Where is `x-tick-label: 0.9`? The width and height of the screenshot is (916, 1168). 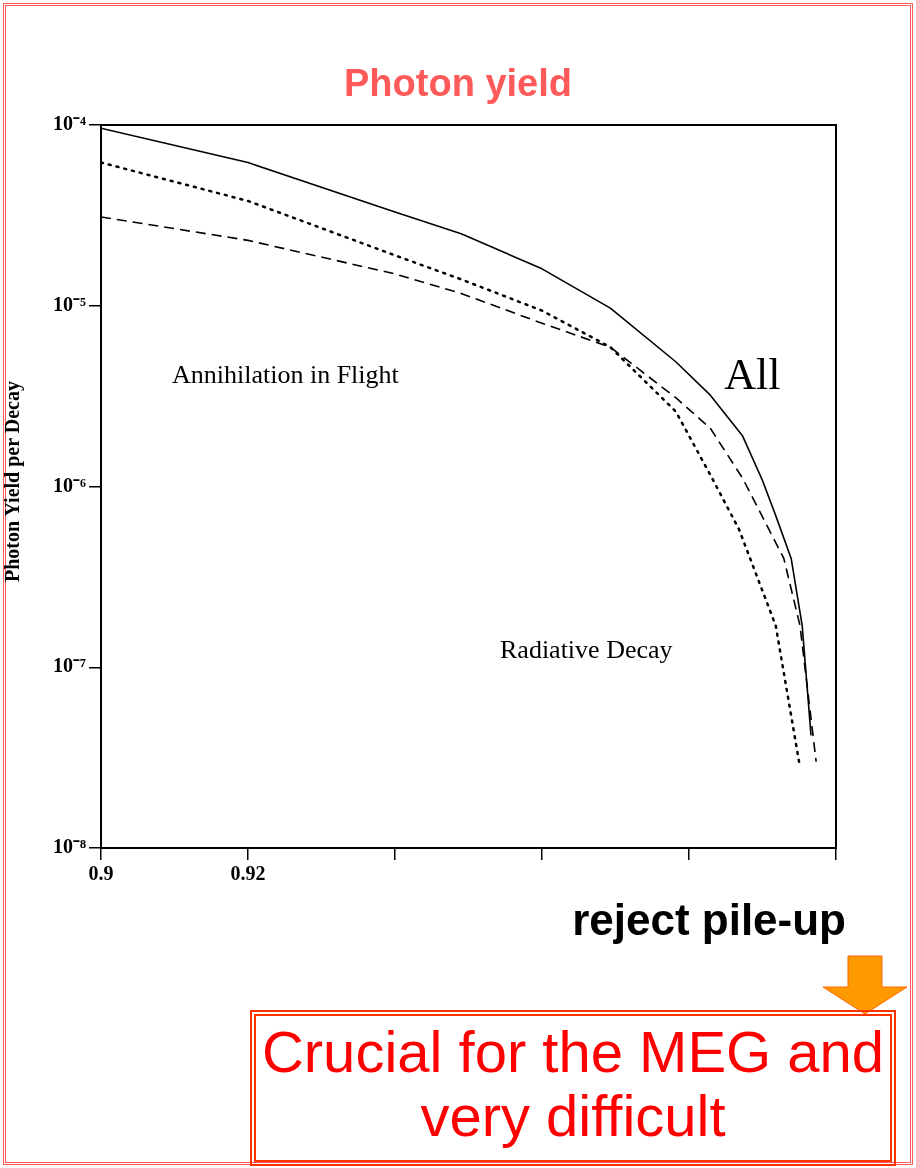 x-tick-label: 0.9 is located at coordinates (101, 873).